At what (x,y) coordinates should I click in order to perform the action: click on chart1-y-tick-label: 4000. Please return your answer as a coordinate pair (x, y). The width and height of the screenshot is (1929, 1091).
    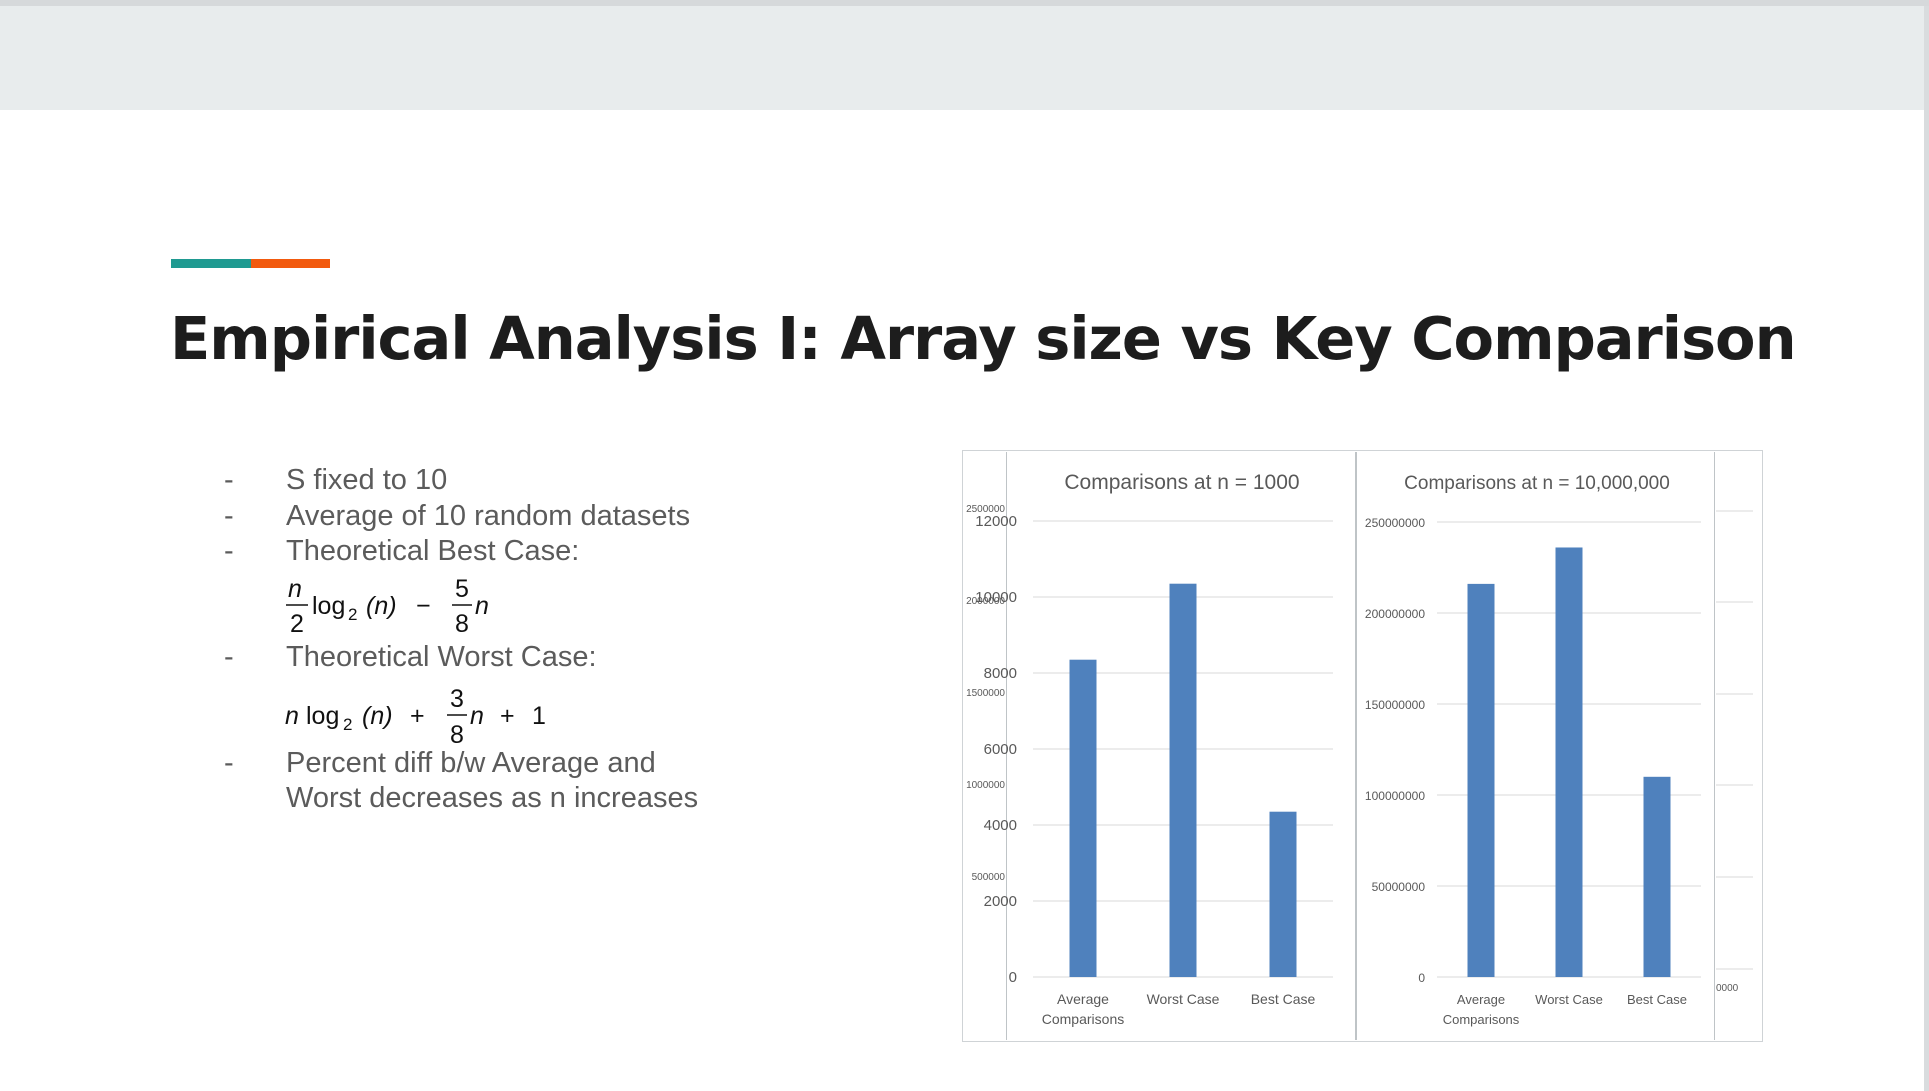
    Looking at the image, I should click on (1000, 825).